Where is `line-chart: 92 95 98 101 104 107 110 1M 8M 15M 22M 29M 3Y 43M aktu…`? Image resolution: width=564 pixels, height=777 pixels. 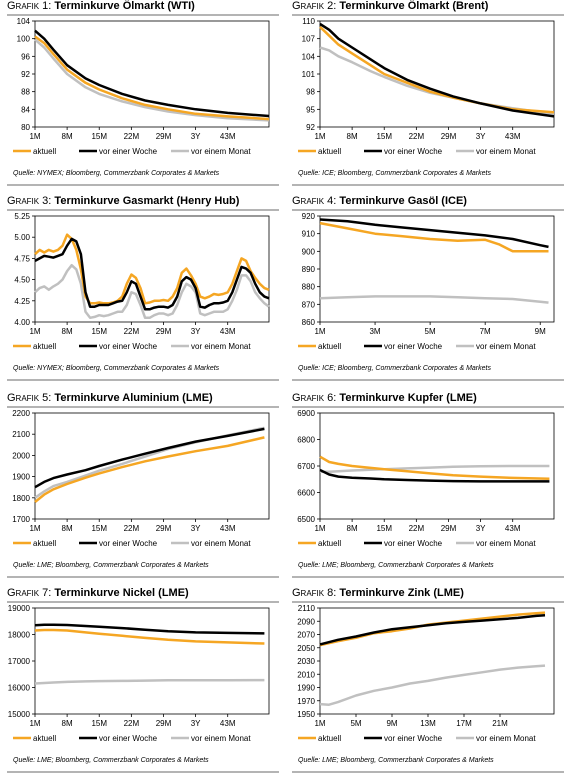
line-chart: 92 95 98 101 104 107 110 1M 8M 15M 22M 29M 3Y 43M aktu… is located at coordinates (426, 86).